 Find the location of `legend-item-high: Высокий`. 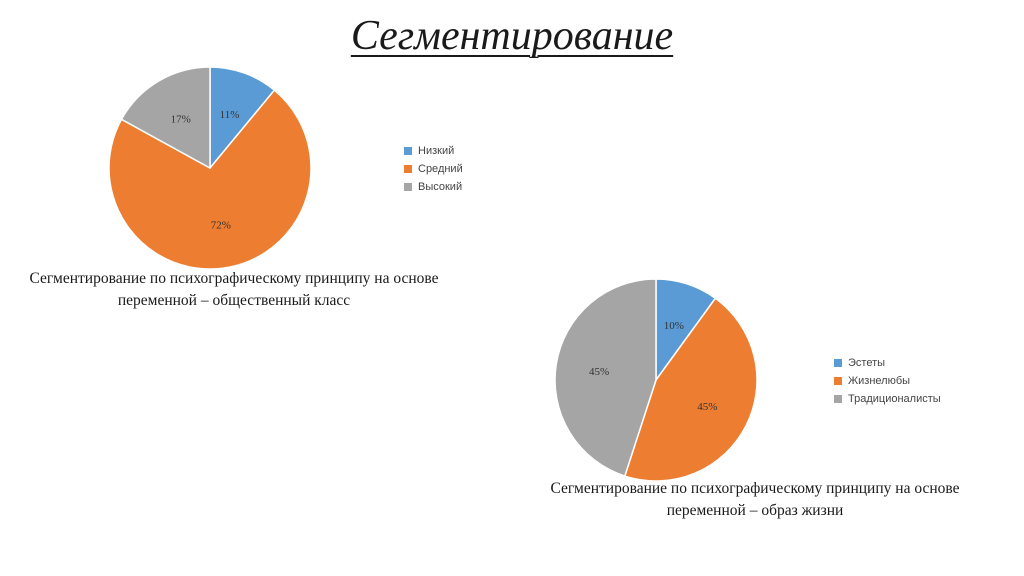

legend-item-high: Высокий is located at coordinates (433, 187).